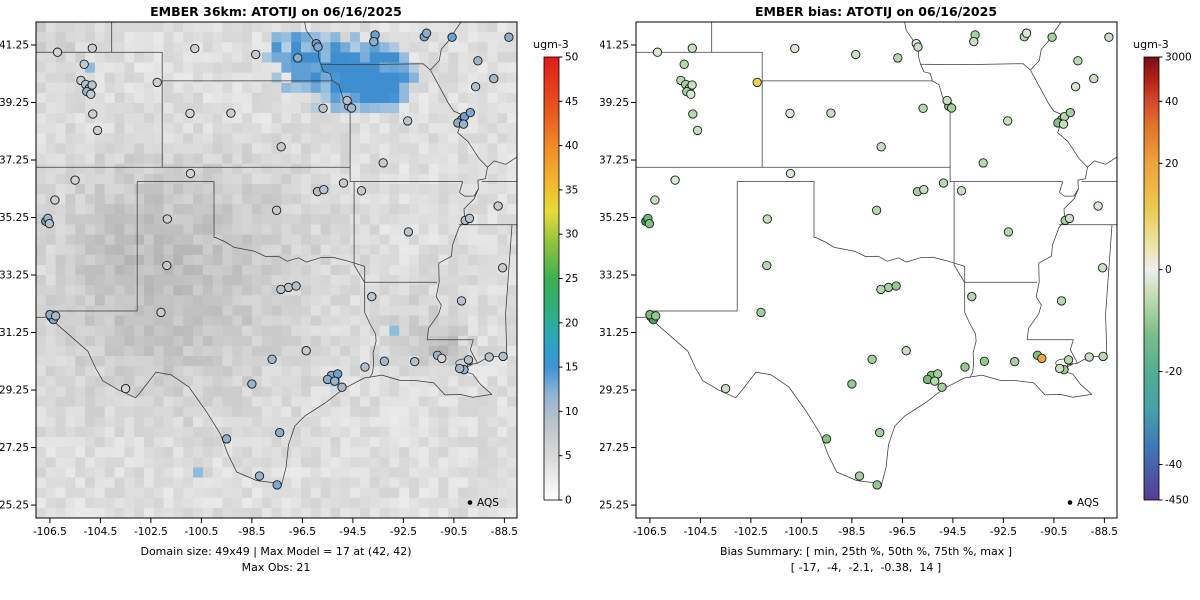 The height and width of the screenshot is (600, 1200). I want to click on colorbar-tick-label: -20, so click(1173, 372).